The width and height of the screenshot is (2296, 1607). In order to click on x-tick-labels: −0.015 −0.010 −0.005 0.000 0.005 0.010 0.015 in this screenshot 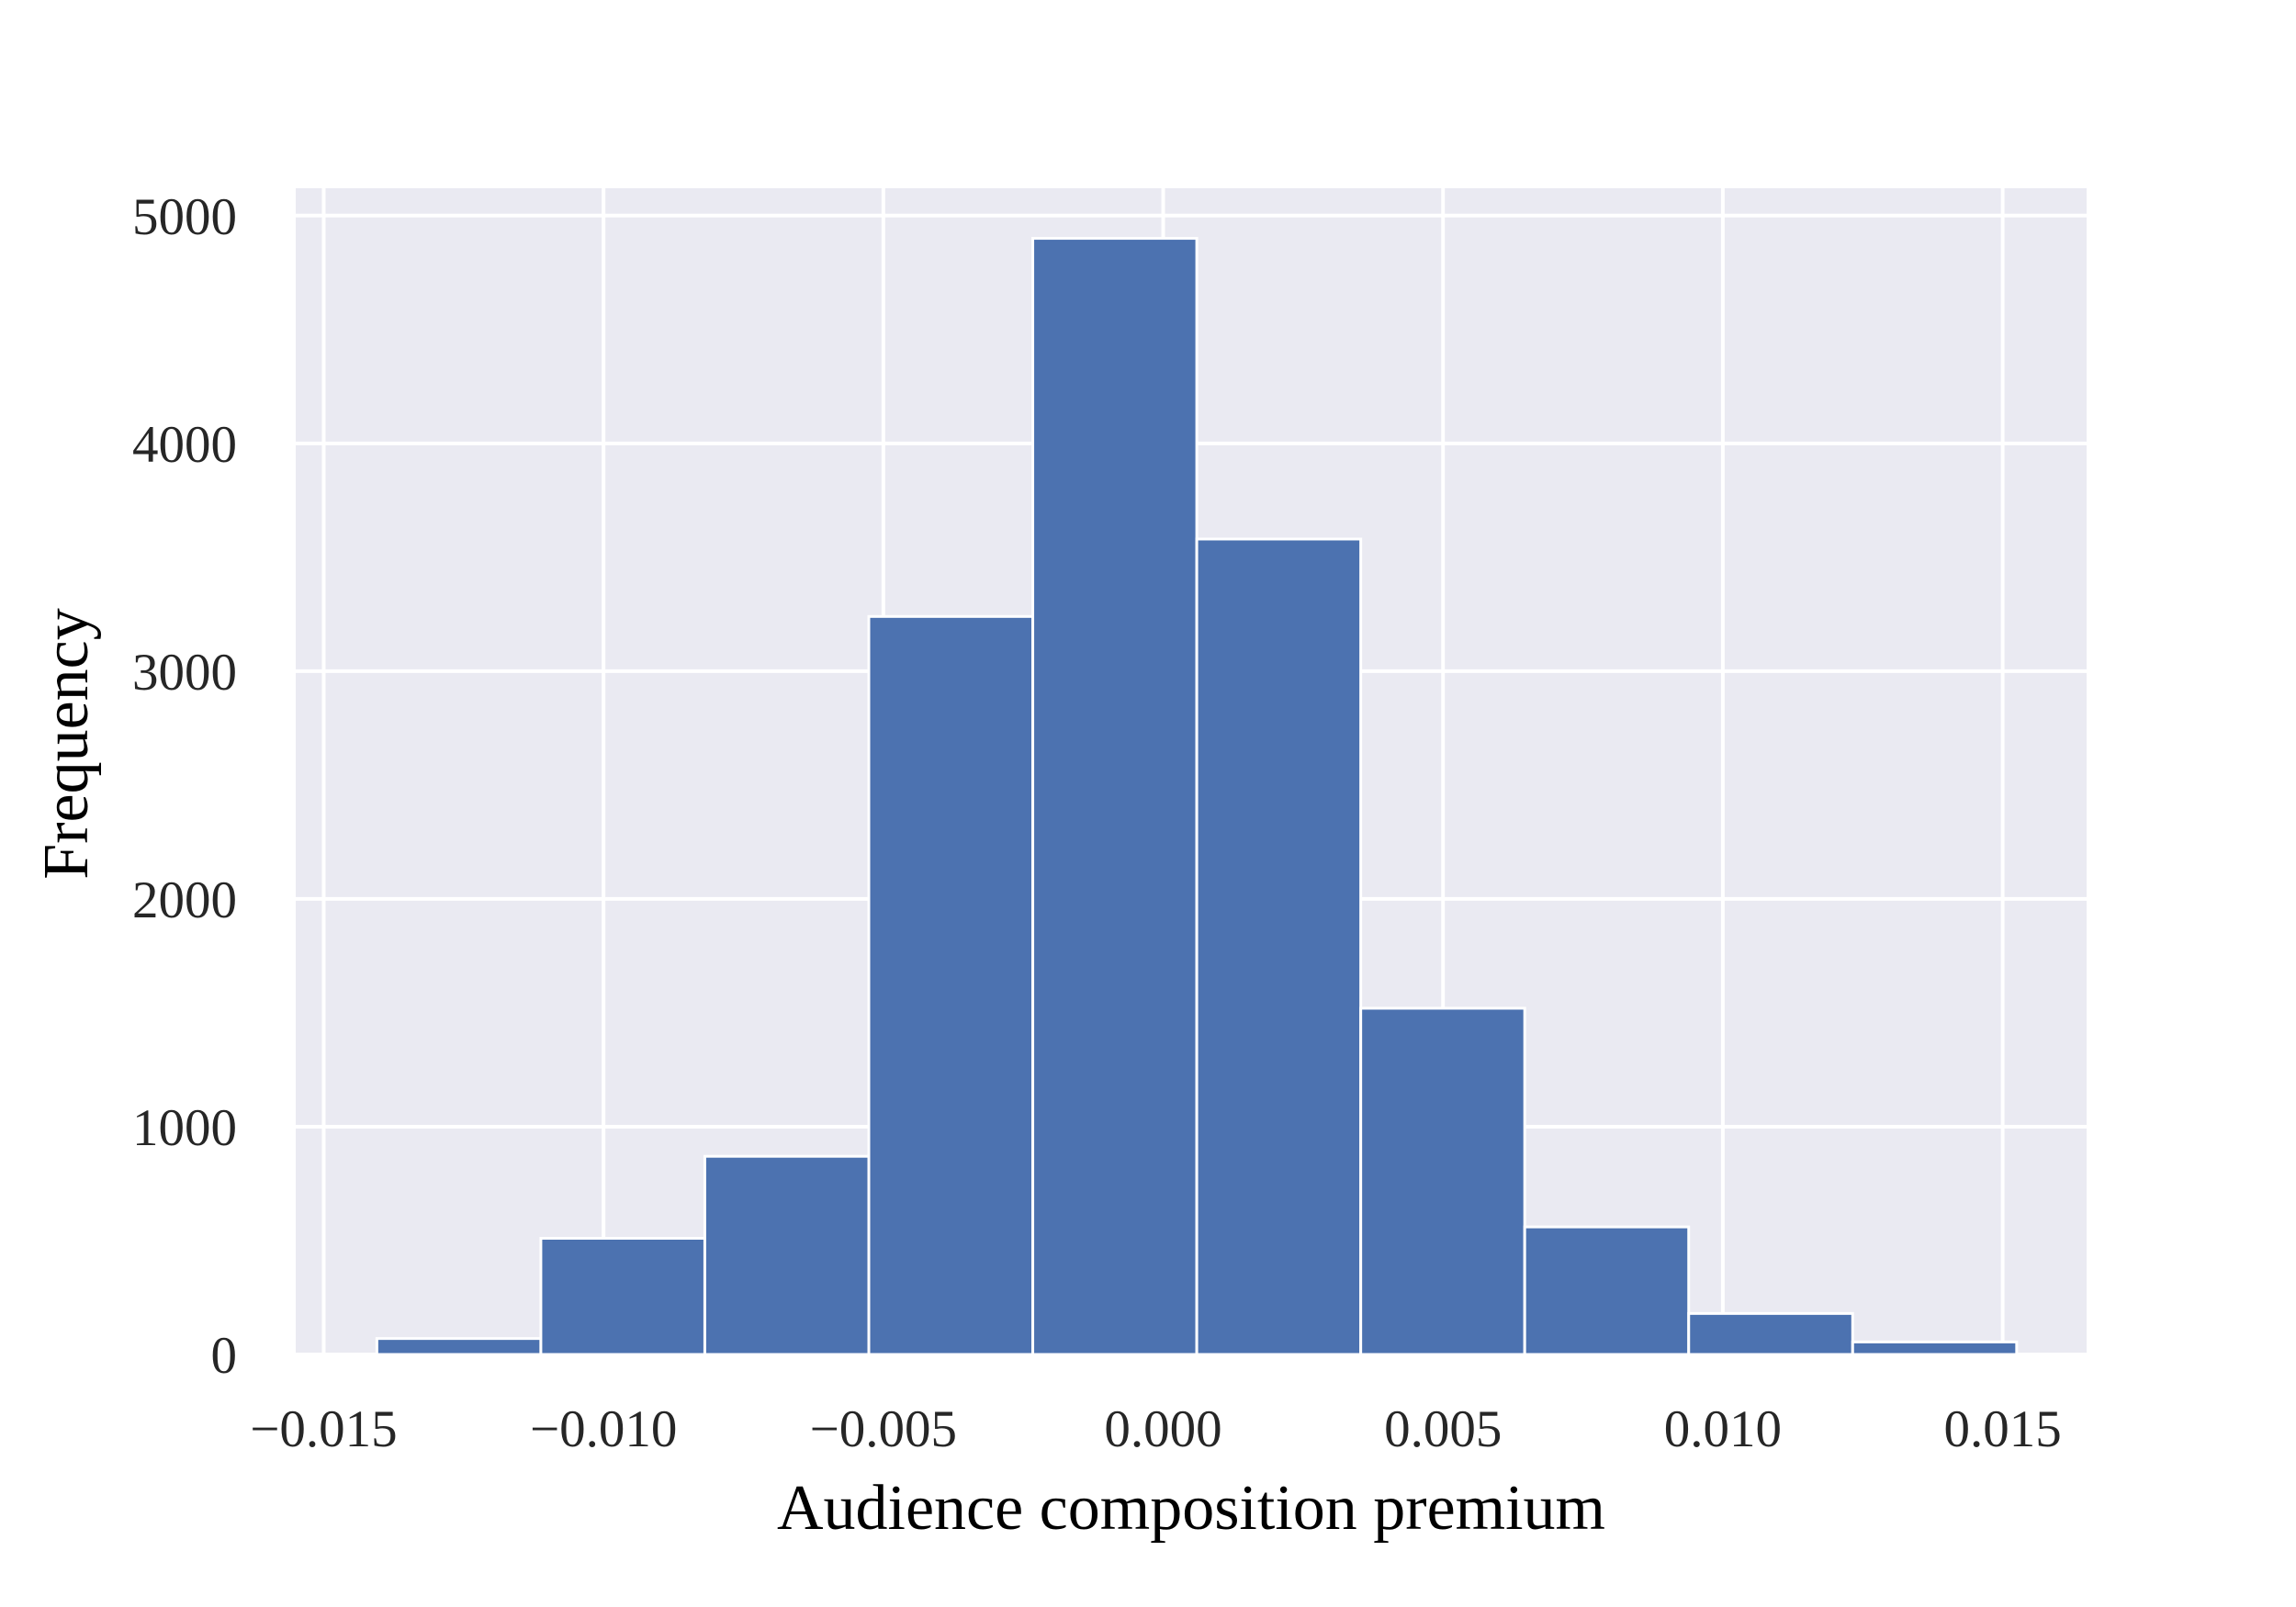, I will do `click(1156, 1429)`.